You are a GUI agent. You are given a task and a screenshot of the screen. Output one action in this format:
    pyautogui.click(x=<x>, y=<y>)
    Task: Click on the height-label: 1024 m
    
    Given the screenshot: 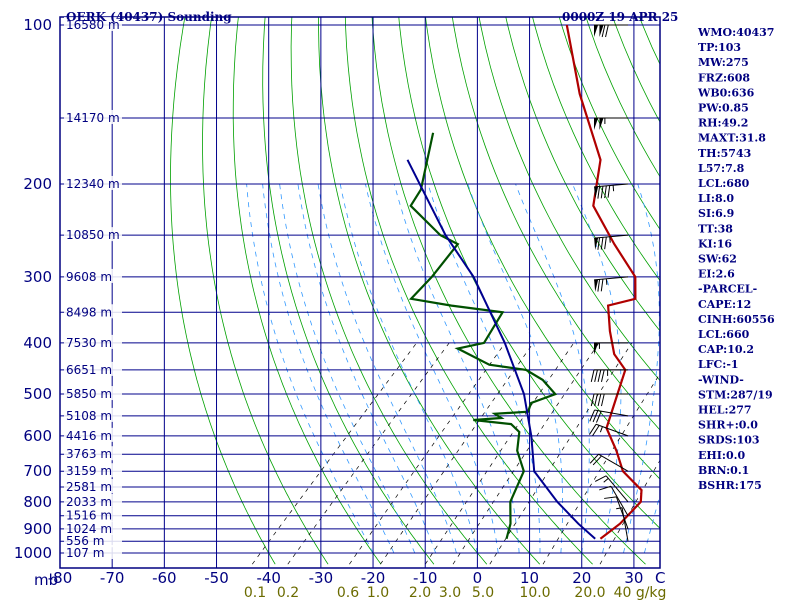 What is the action you would take?
    pyautogui.click(x=89, y=529)
    